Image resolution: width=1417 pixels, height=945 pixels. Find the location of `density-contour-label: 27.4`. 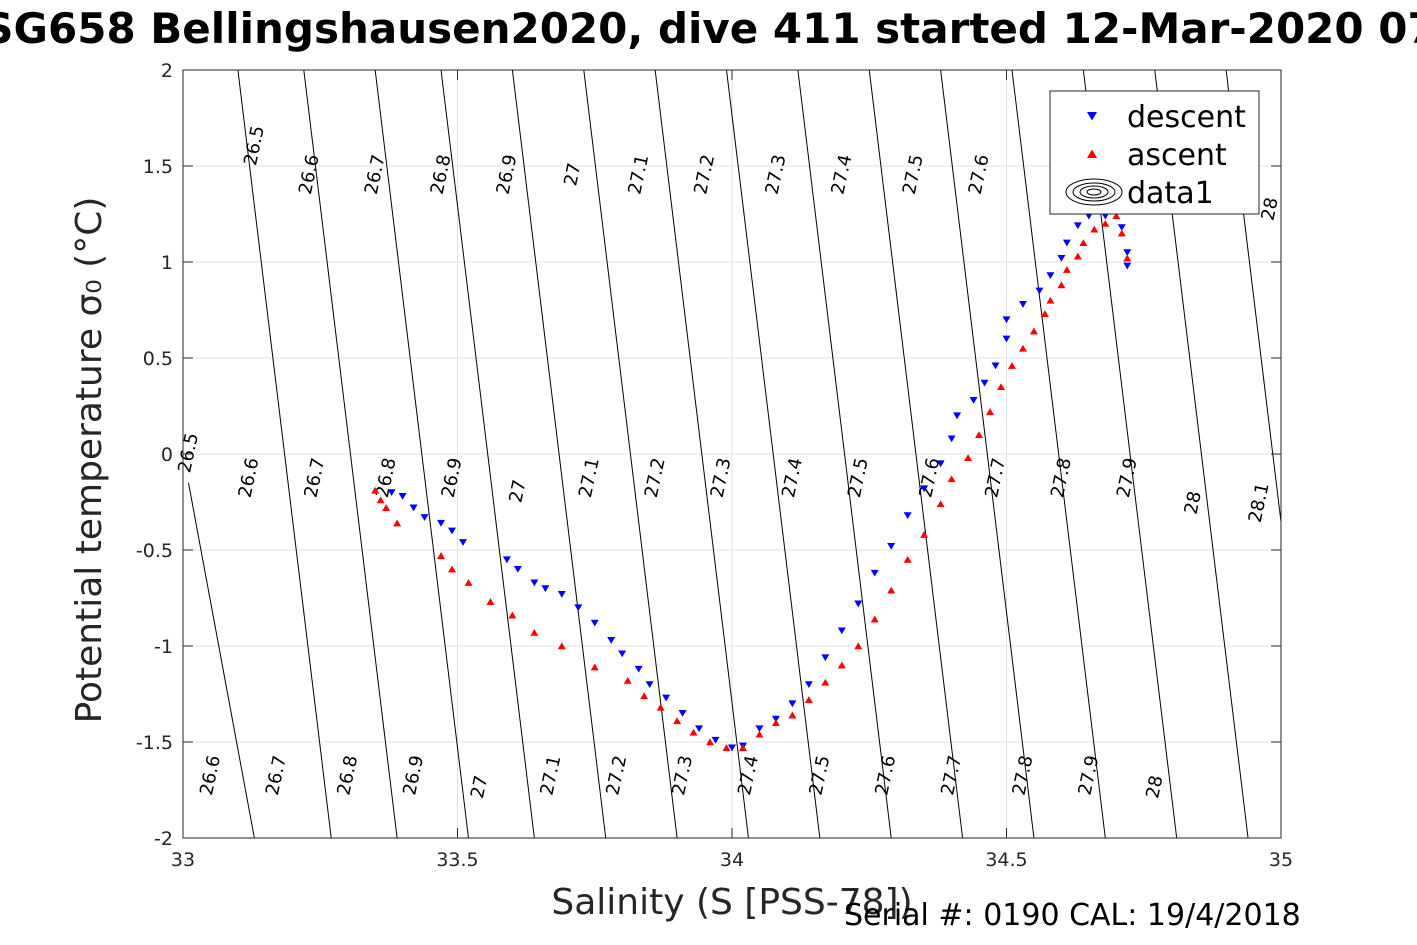

density-contour-label: 27.4 is located at coordinates (841, 175).